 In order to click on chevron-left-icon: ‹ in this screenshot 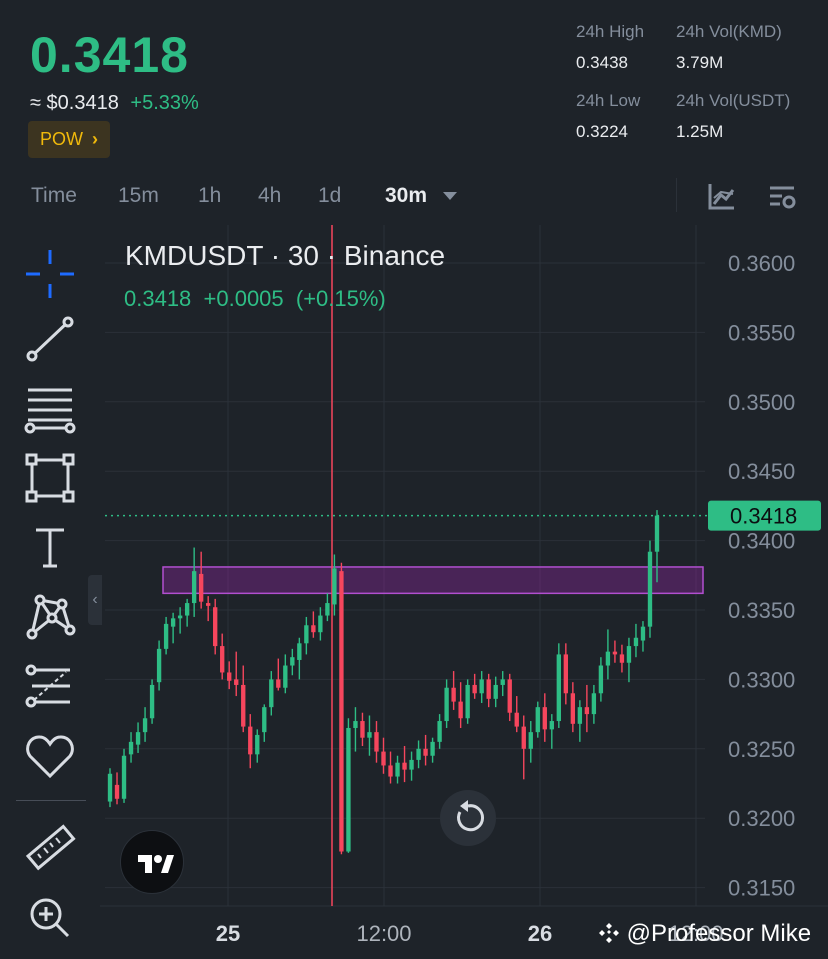, I will do `click(95, 599)`.